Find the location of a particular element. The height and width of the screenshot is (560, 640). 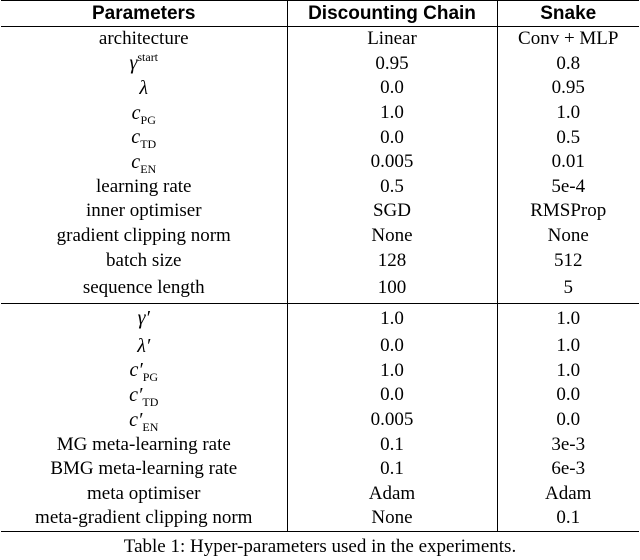

snake-value: 0.01 is located at coordinates (567, 162).